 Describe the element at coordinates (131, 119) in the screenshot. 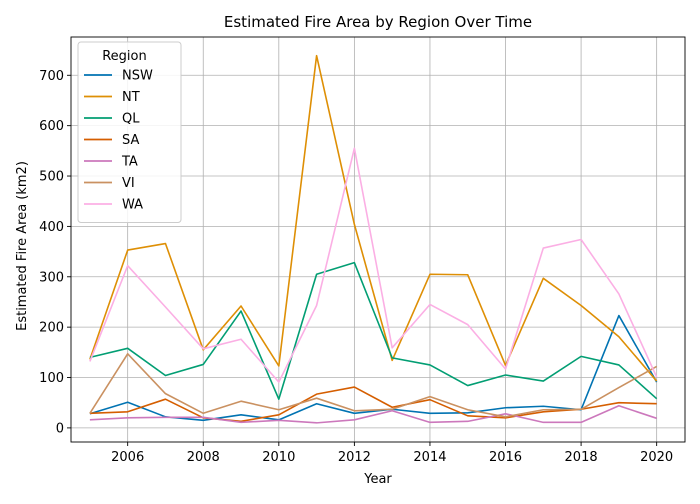

I see `legend-label-ql: QL` at that location.